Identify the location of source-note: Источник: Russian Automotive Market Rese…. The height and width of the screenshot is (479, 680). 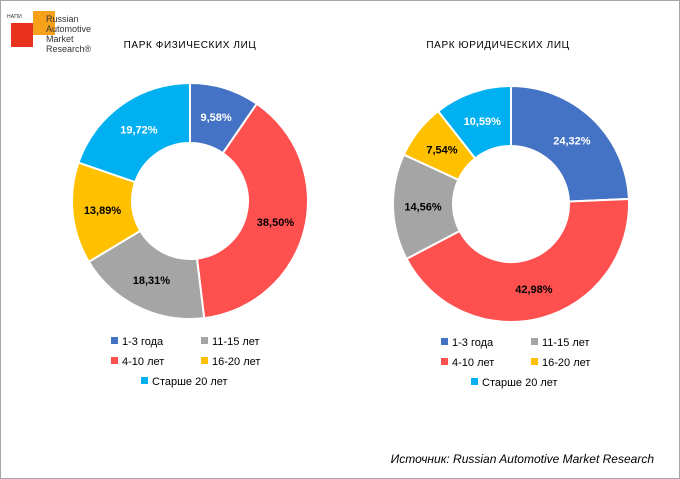
(522, 459).